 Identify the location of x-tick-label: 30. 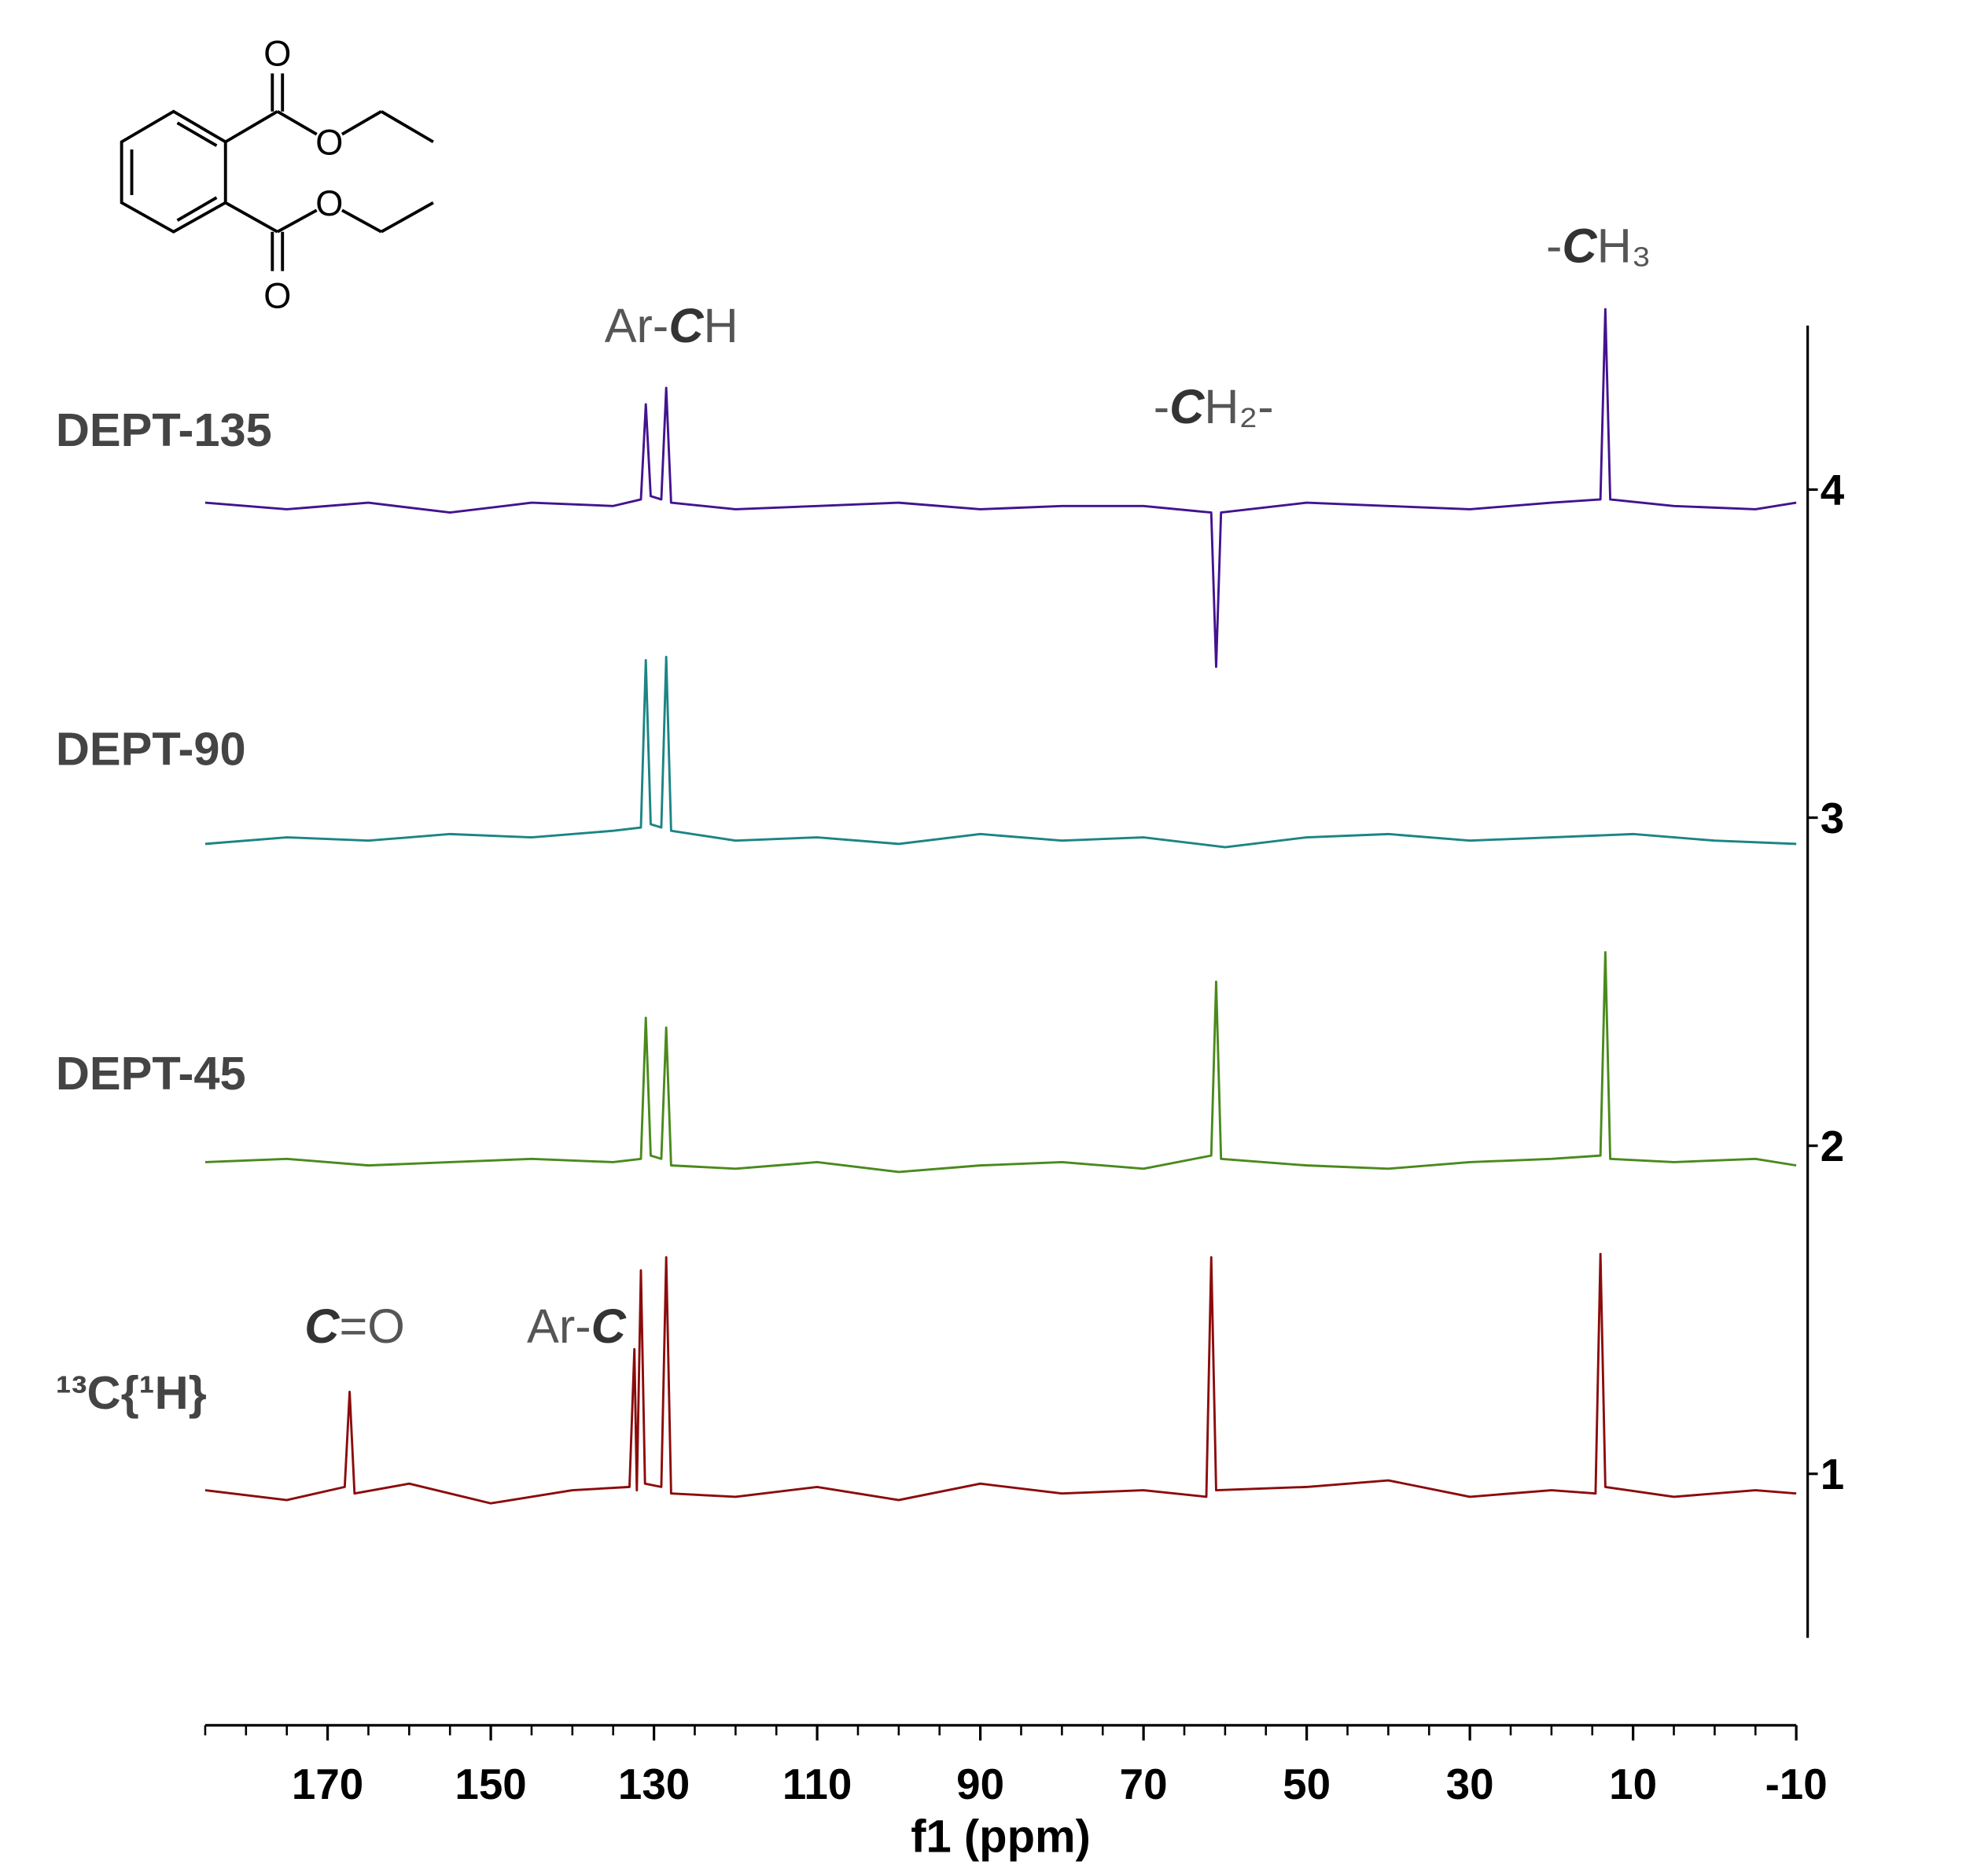
(1470, 1784).